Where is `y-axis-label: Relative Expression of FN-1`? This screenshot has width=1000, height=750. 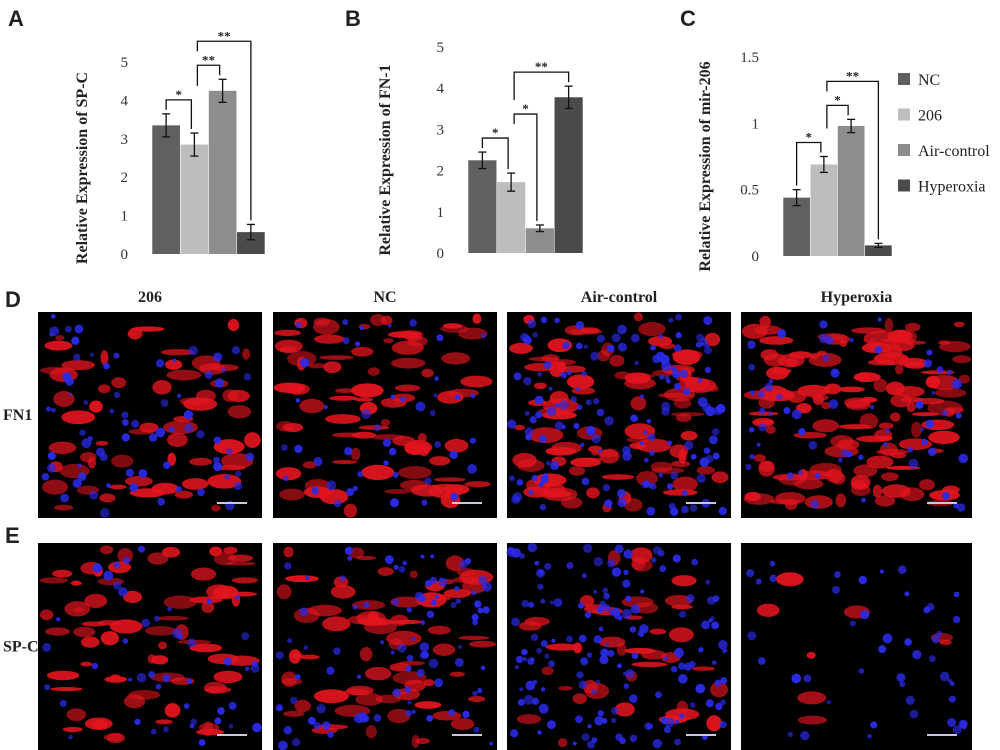
y-axis-label: Relative Expression of FN-1 is located at coordinates (385, 159).